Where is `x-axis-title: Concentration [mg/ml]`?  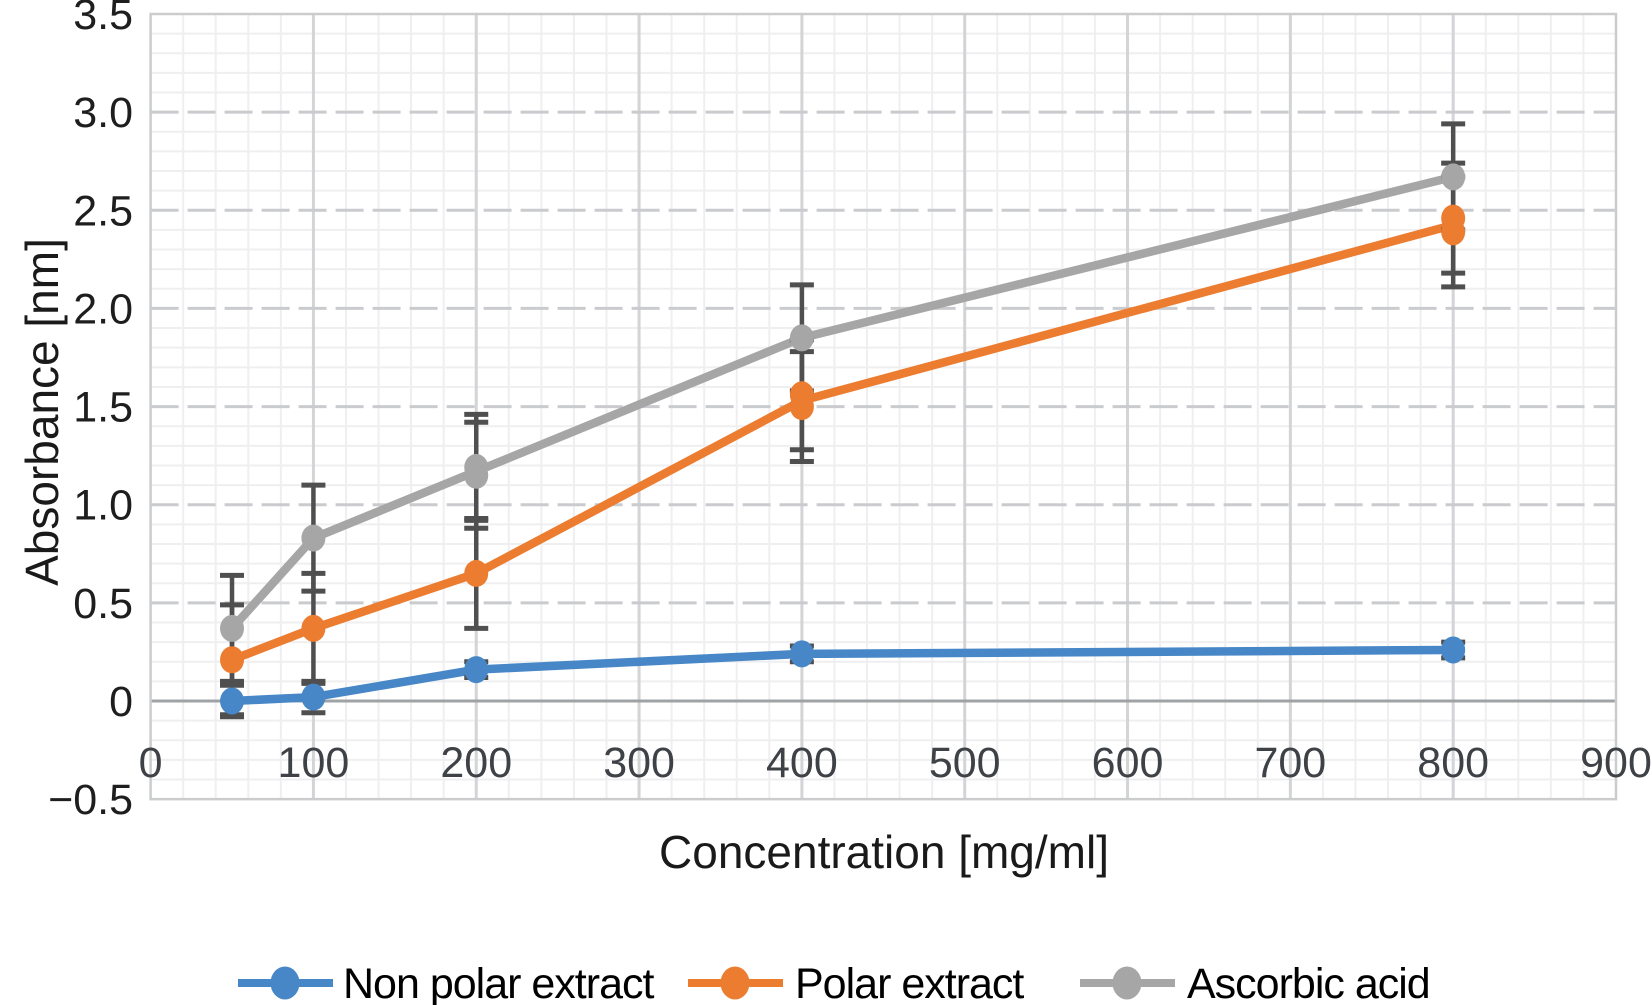 x-axis-title: Concentration [mg/ml] is located at coordinates (884, 852).